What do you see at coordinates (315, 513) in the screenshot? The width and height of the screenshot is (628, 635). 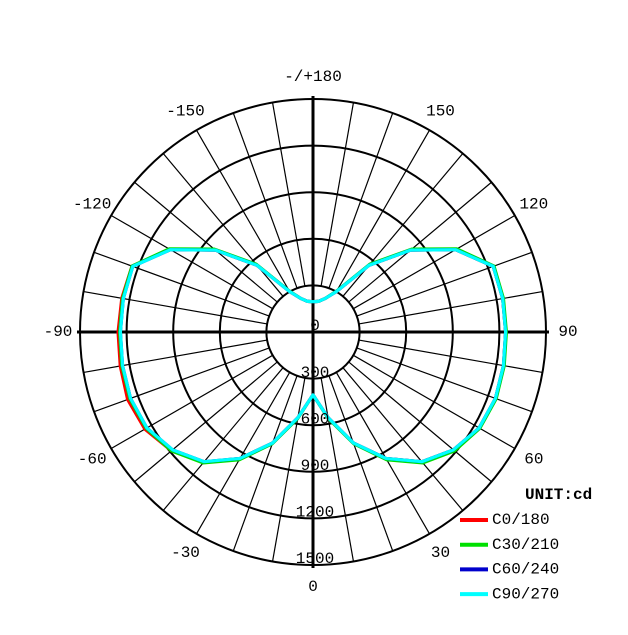 I see `radial-tick-label: 1200` at bounding box center [315, 513].